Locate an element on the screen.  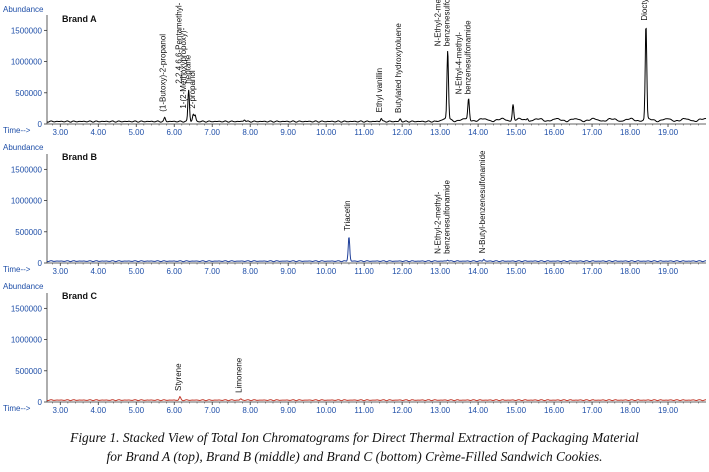
peak-label-text: Triacetin is located at coordinates (347, 215).